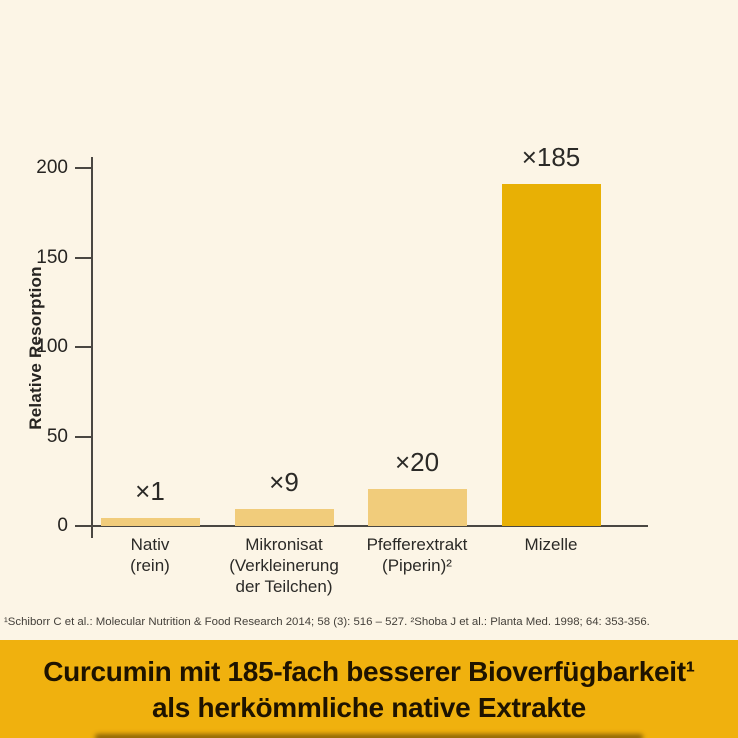  I want to click on category-label-line: (Verkleinerung, so click(284, 565).